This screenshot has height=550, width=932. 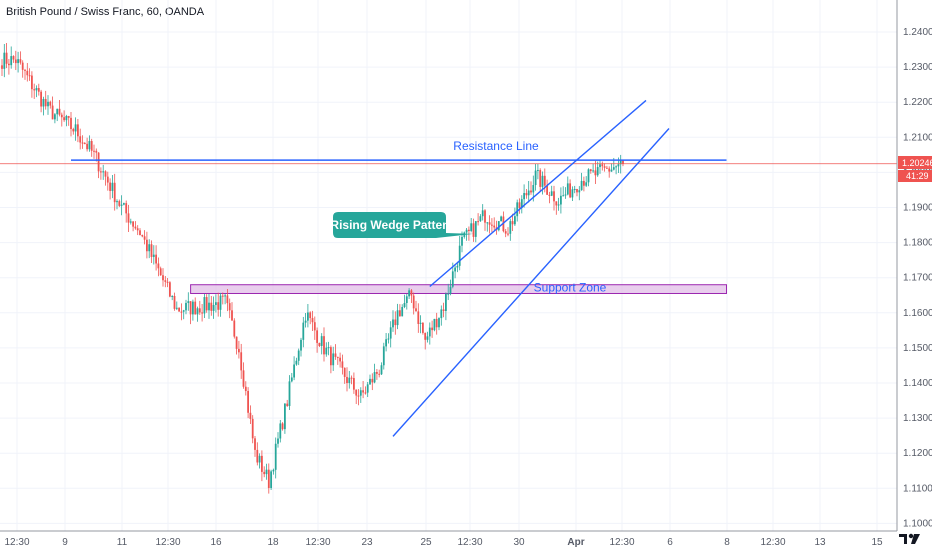 I want to click on chart-symbol-header: British Pound / Swiss Franc, 60, OANDA, so click(x=105, y=12).